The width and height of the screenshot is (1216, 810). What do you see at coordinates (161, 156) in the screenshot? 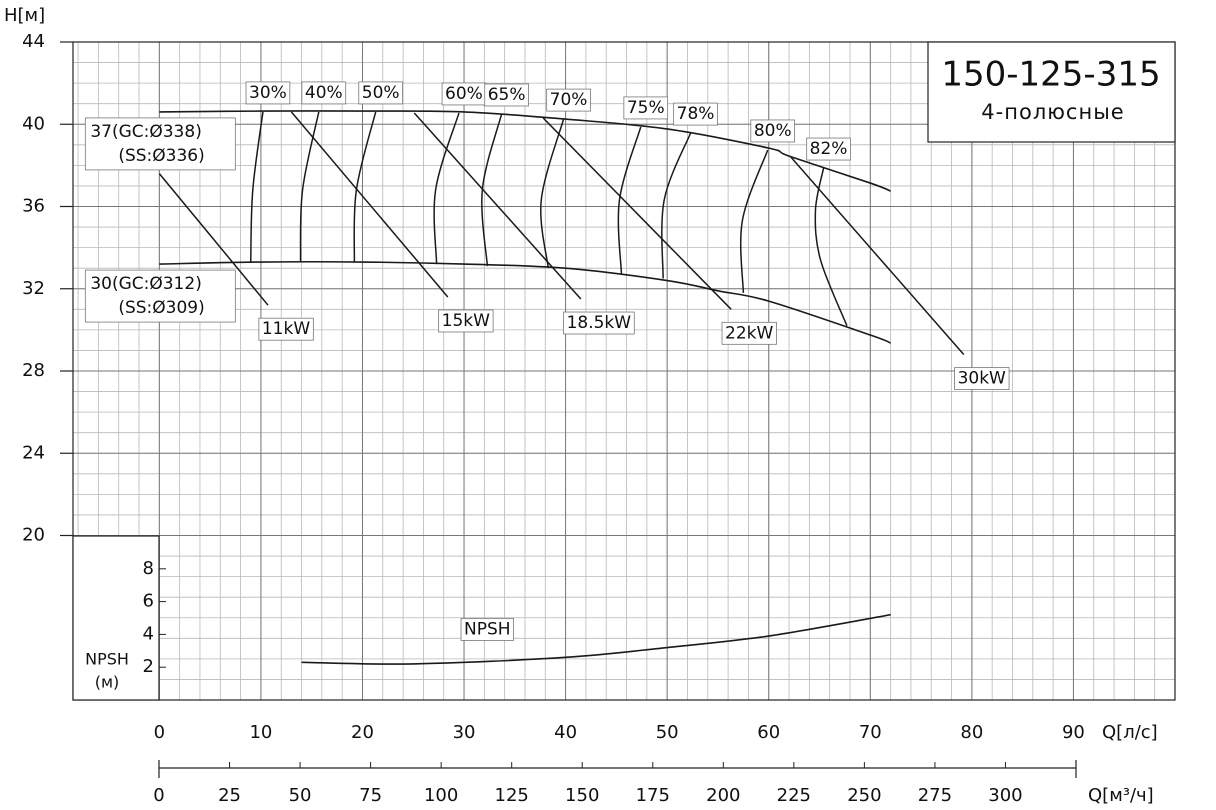
I see `head-label: (SS:Ø336)` at bounding box center [161, 156].